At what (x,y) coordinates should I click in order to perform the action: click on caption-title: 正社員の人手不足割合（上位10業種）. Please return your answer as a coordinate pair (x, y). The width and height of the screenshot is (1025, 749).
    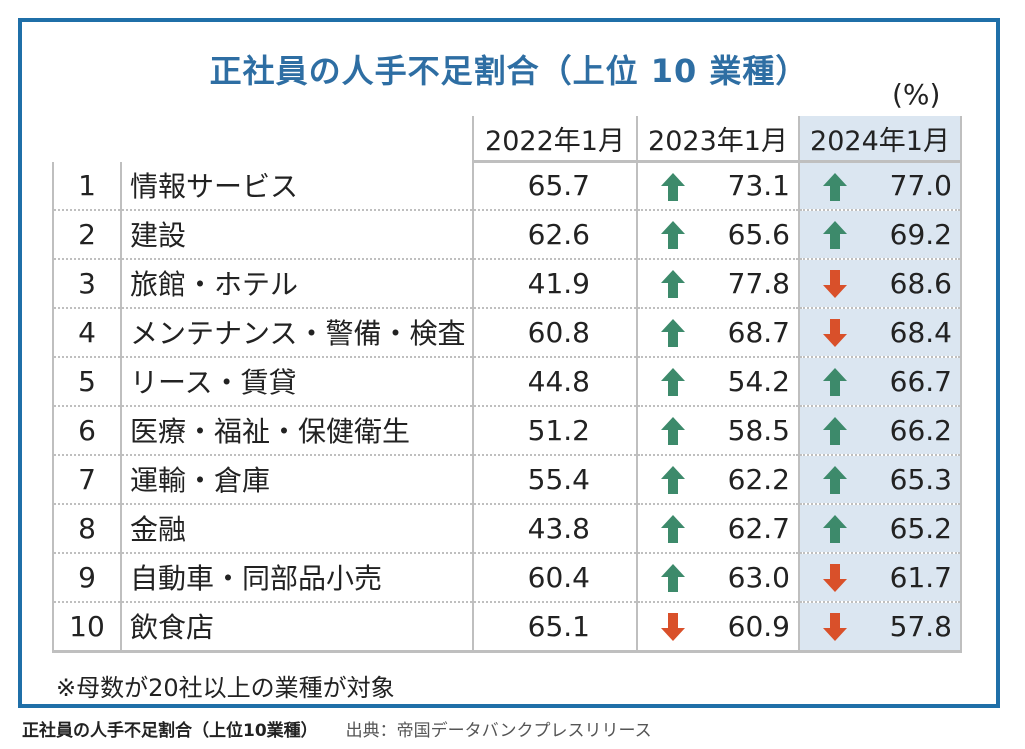
    Looking at the image, I should click on (170, 731).